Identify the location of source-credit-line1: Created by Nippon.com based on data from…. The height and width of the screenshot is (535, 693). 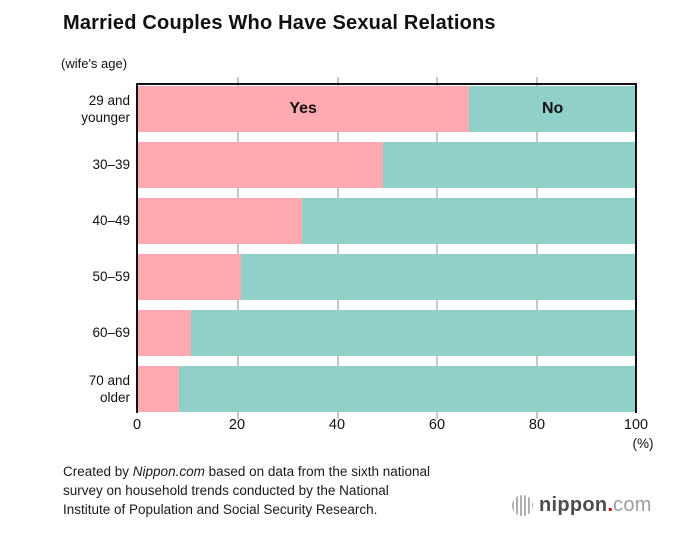
(246, 471).